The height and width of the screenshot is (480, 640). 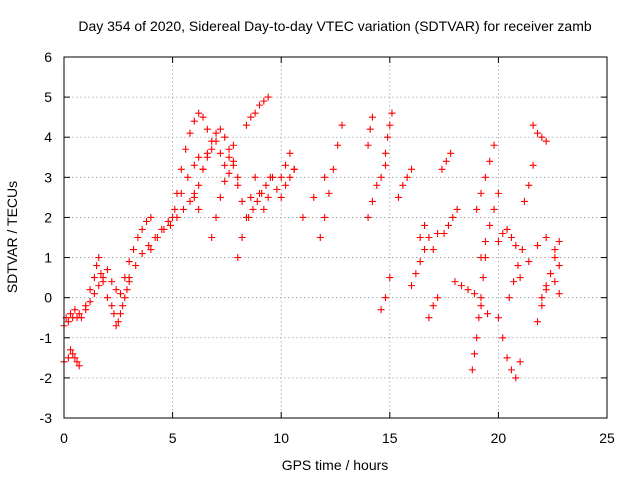 What do you see at coordinates (46, 378) in the screenshot?
I see `y-tick-label: -2` at bounding box center [46, 378].